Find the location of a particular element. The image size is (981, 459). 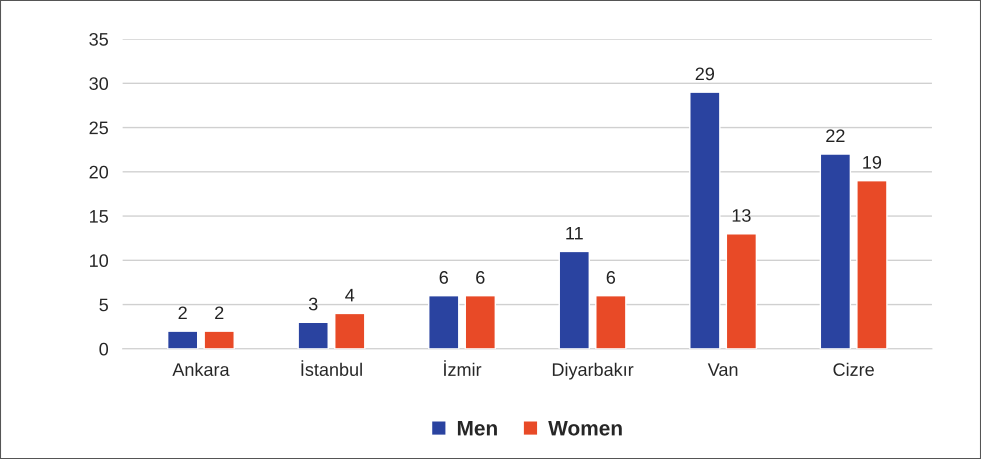

data-label: 13 is located at coordinates (741, 215).